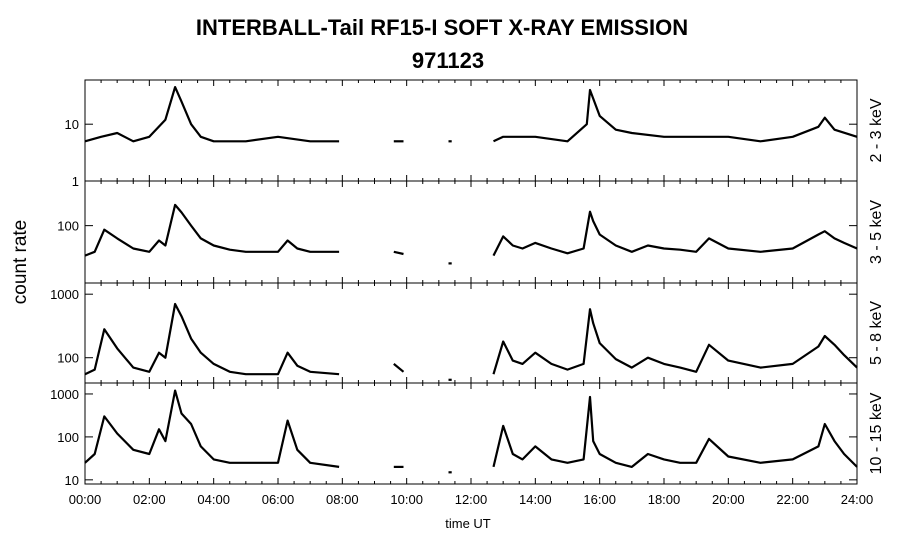 The image size is (900, 548). What do you see at coordinates (448, 60) in the screenshot?
I see `chart-subtitle: 971123` at bounding box center [448, 60].